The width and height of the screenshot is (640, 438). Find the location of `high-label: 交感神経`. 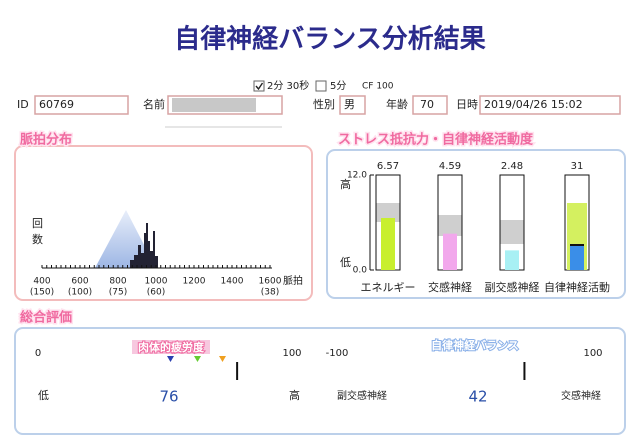

high-label: 交感神経 is located at coordinates (581, 395).